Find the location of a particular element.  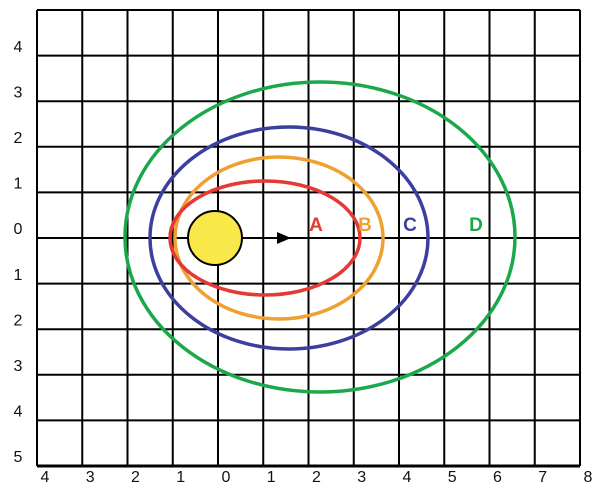

x-axis-label: 6 is located at coordinates (497, 477).